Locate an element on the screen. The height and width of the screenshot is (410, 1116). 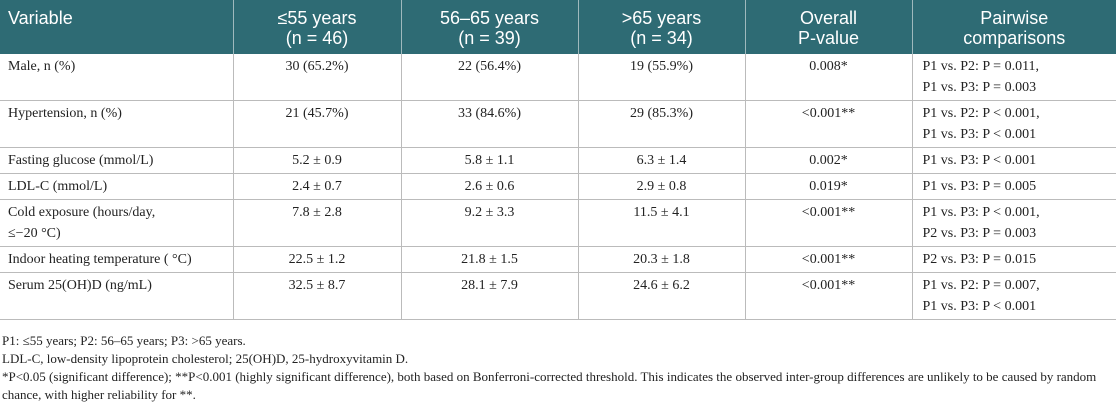
column-header: Variable is located at coordinates (116, 27).